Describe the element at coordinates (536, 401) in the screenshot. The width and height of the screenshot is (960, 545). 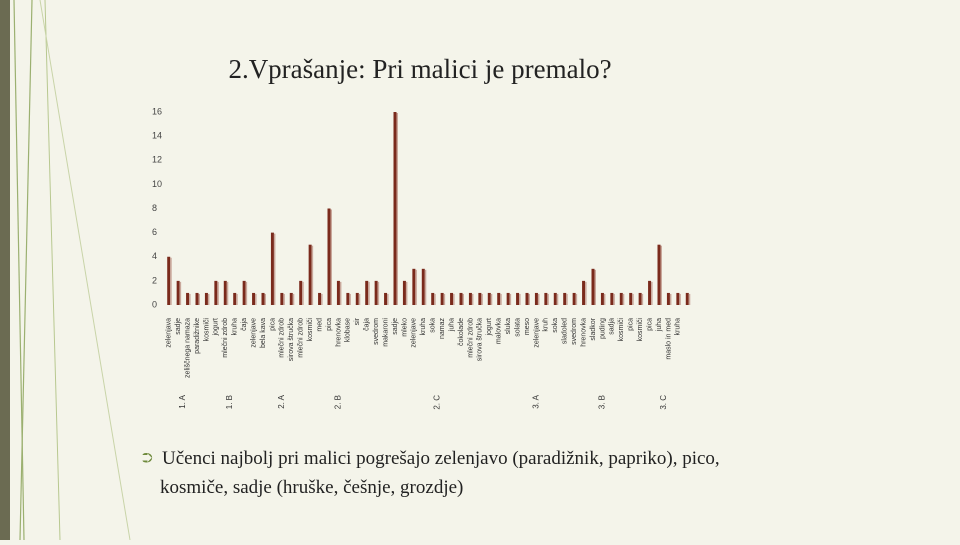
I see `group-label: 3. A` at that location.